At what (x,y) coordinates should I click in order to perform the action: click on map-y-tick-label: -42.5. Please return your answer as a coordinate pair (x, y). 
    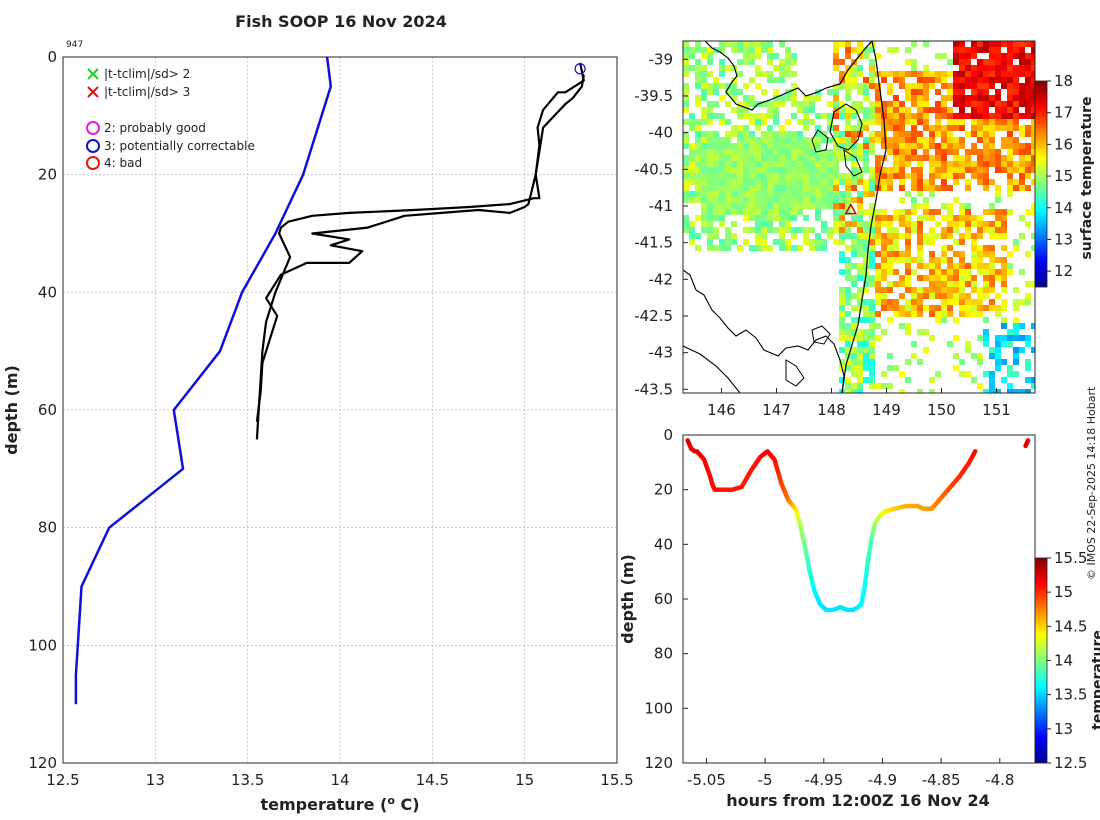
    Looking at the image, I should click on (653, 316).